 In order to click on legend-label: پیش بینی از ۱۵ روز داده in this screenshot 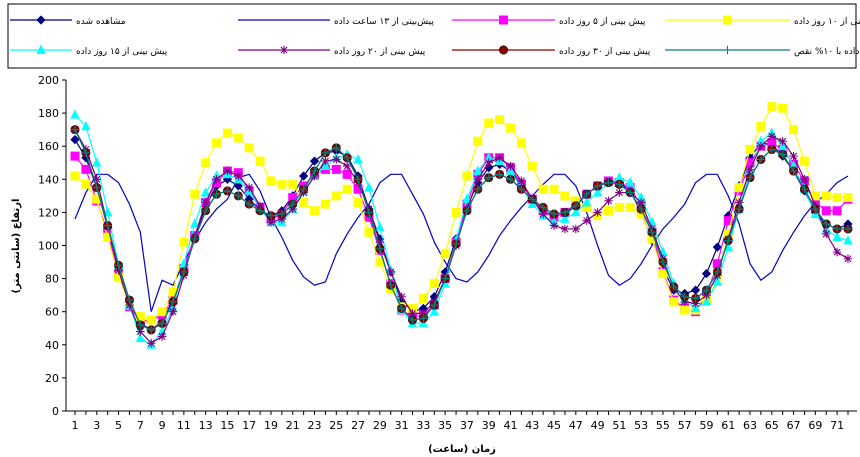, I will do `click(122, 52)`.